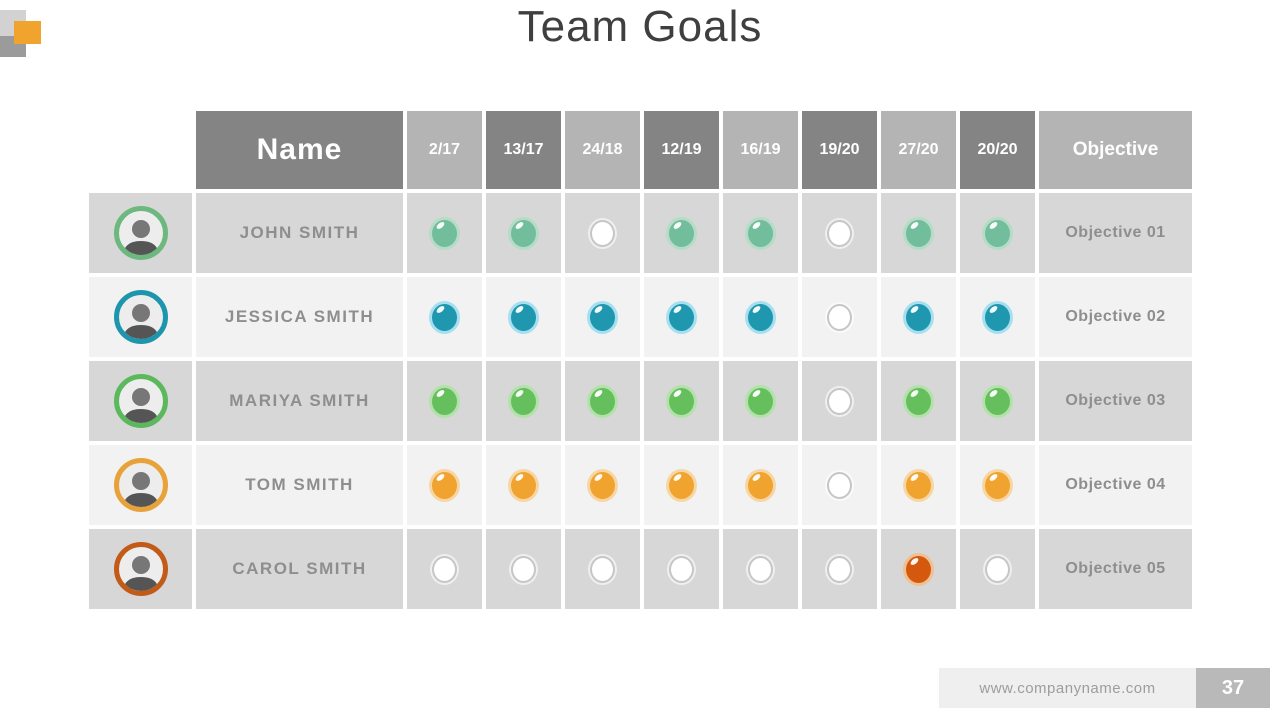  What do you see at coordinates (299, 485) in the screenshot?
I see `member-name: TOM SMITH` at bounding box center [299, 485].